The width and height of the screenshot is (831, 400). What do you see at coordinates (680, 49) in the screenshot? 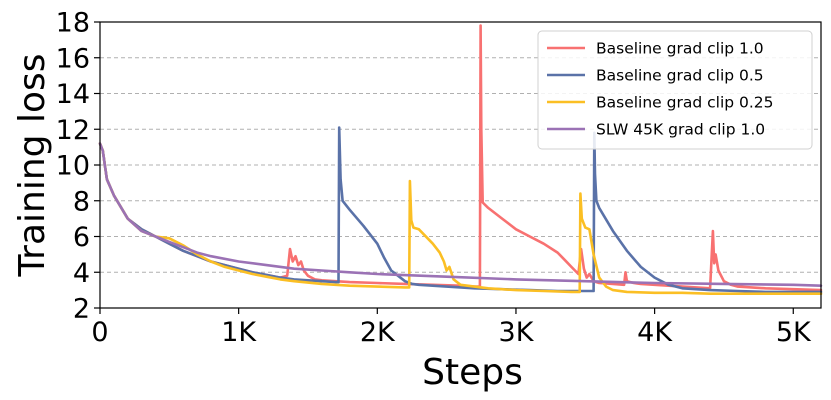
I see `legend-entry-label: Baseline grad clip 1.0` at bounding box center [680, 49].